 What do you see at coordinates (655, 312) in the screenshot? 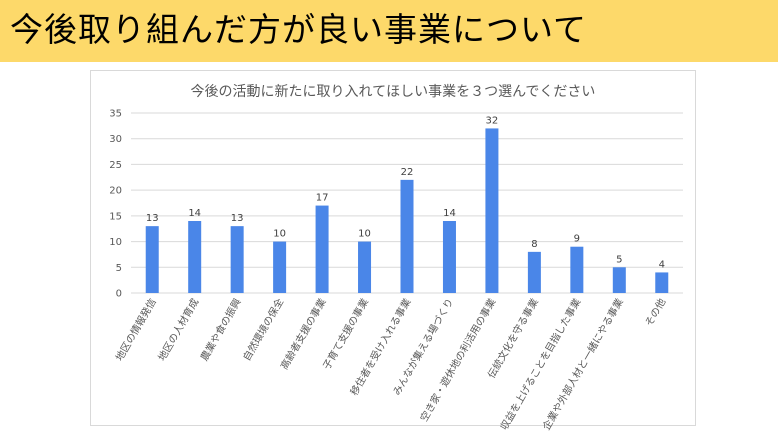
I see `x-category-label: その他` at bounding box center [655, 312].